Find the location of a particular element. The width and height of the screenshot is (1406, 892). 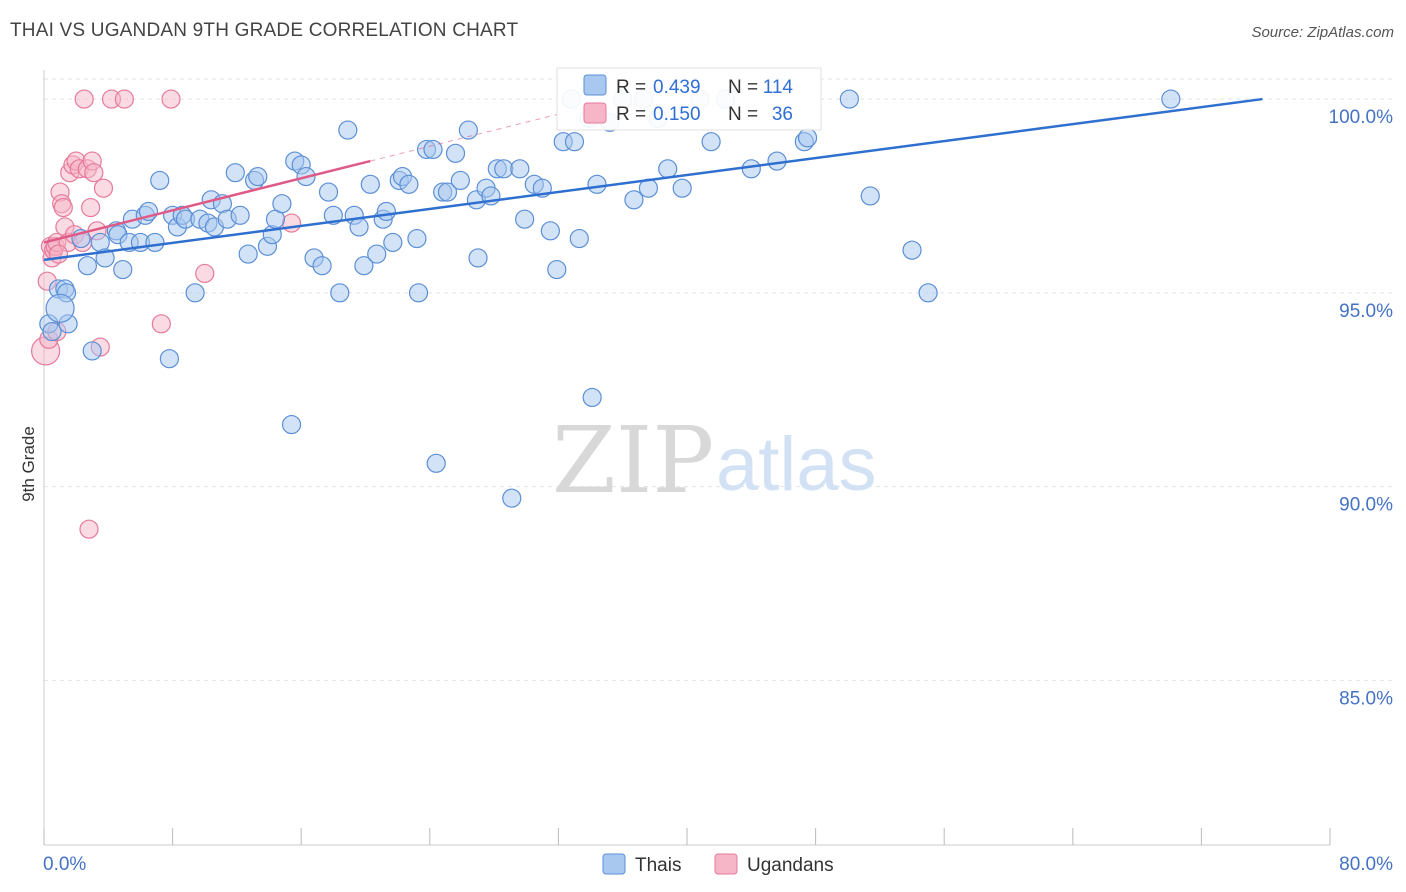

stats-legend-box: R = 0.439 N = 114 R = 0.150 N = 36 is located at coordinates (689, 99).